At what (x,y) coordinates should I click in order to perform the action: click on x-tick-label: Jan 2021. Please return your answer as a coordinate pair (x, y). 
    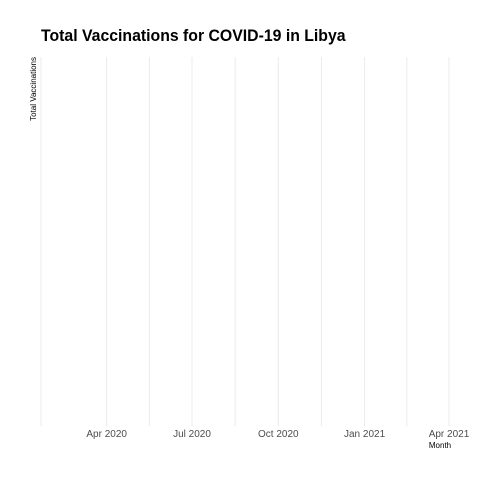
    Looking at the image, I should click on (365, 434).